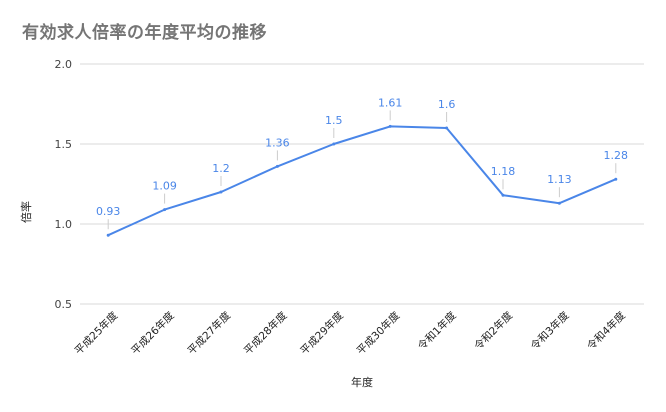 This screenshot has height=412, width=666. Describe the element at coordinates (559, 179) in the screenshot. I see `data-label: 1.13` at that location.